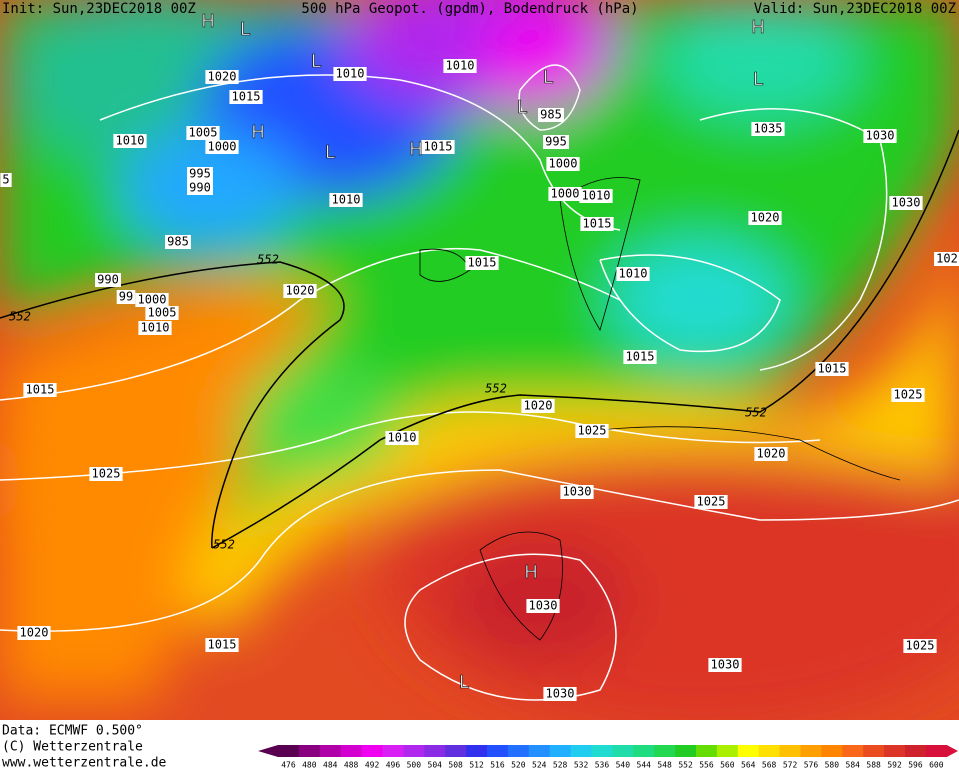 Image resolution: width=959 pixels, height=774 pixels. What do you see at coordinates (309, 765) in the screenshot?
I see `colorbar-label: 480` at bounding box center [309, 765].